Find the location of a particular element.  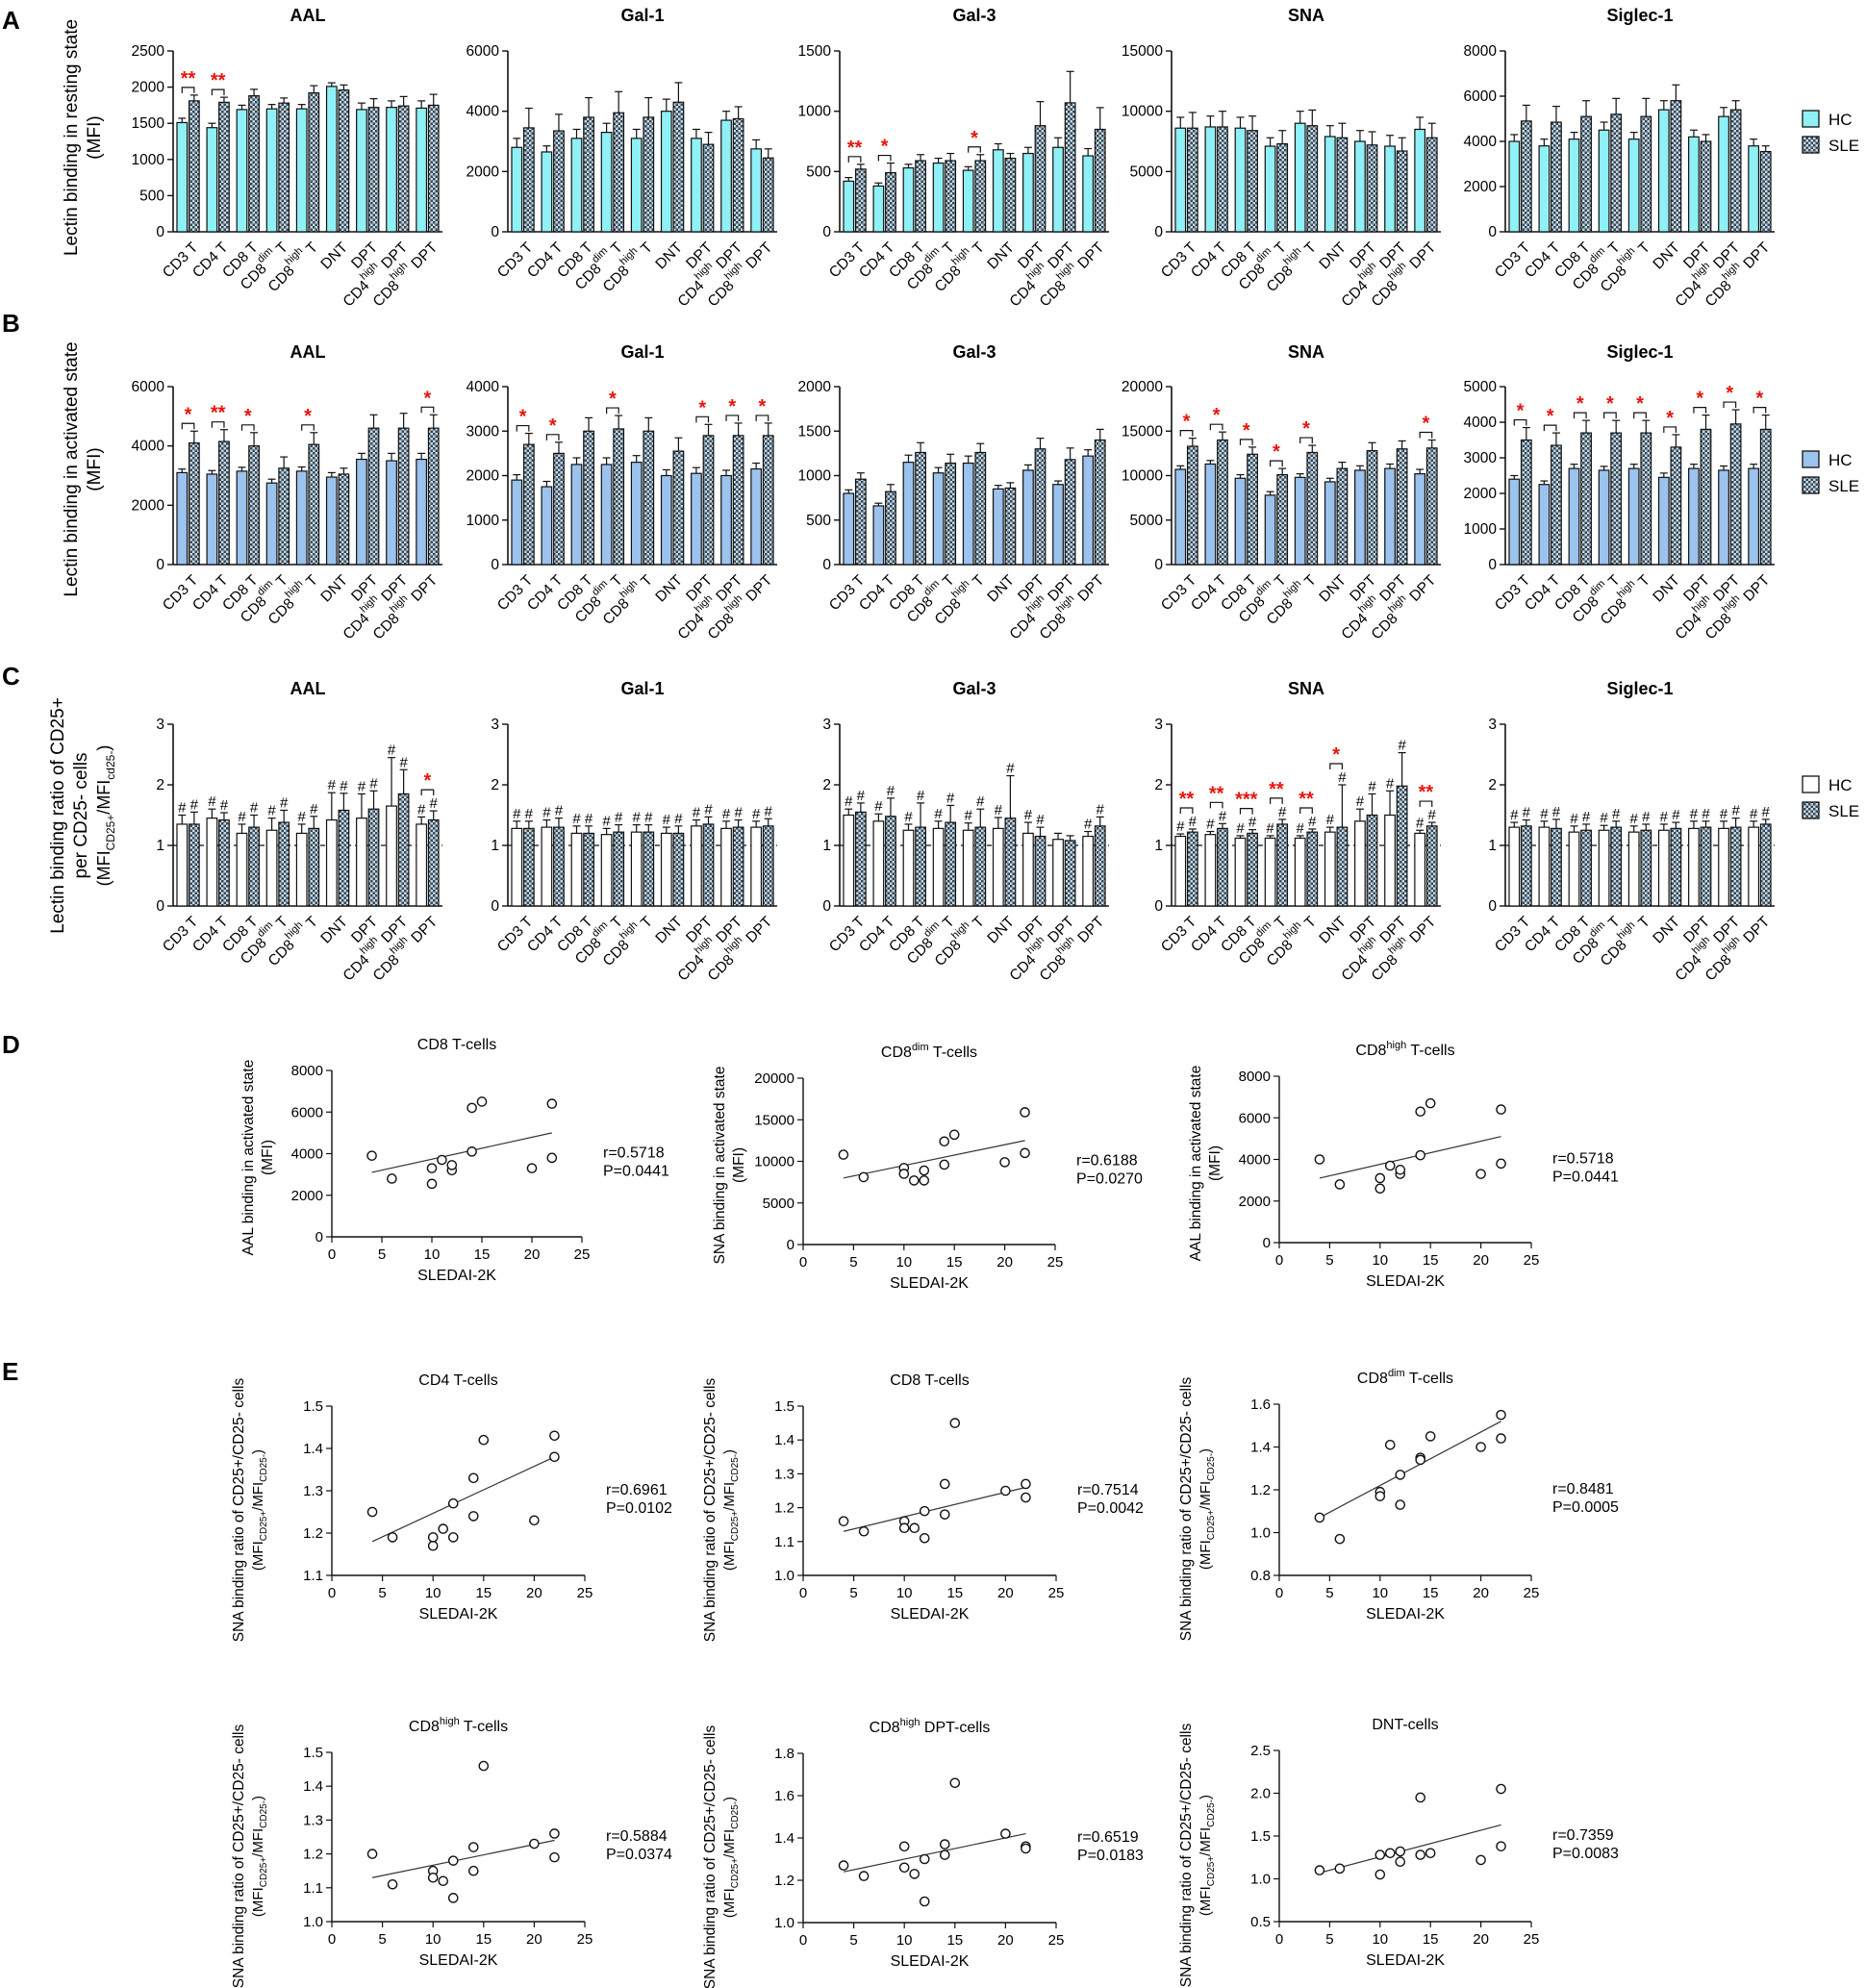

y-tick-label: 1000 is located at coordinates (815, 476).